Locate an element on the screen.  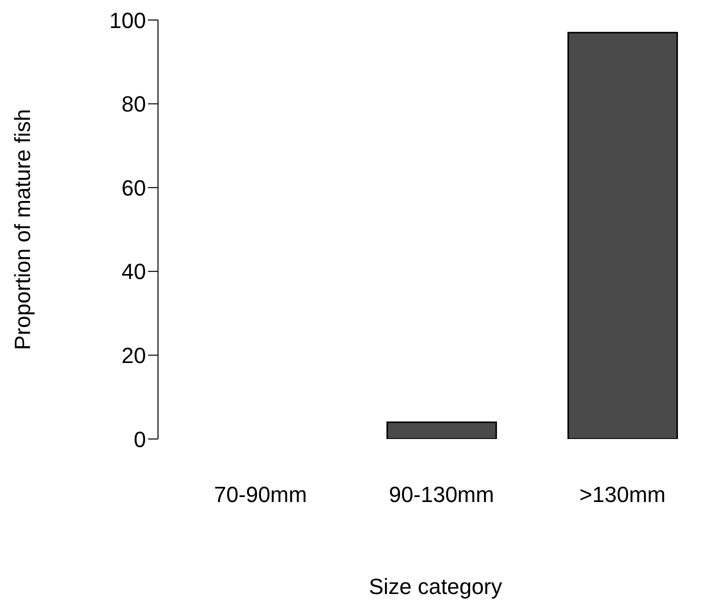
y-tick-label: 20 is located at coordinates (134, 355).